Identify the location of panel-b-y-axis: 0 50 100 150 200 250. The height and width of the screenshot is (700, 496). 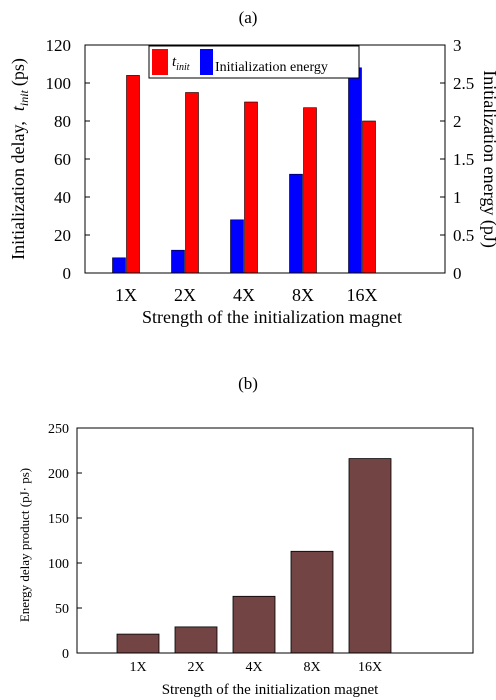
(65, 542).